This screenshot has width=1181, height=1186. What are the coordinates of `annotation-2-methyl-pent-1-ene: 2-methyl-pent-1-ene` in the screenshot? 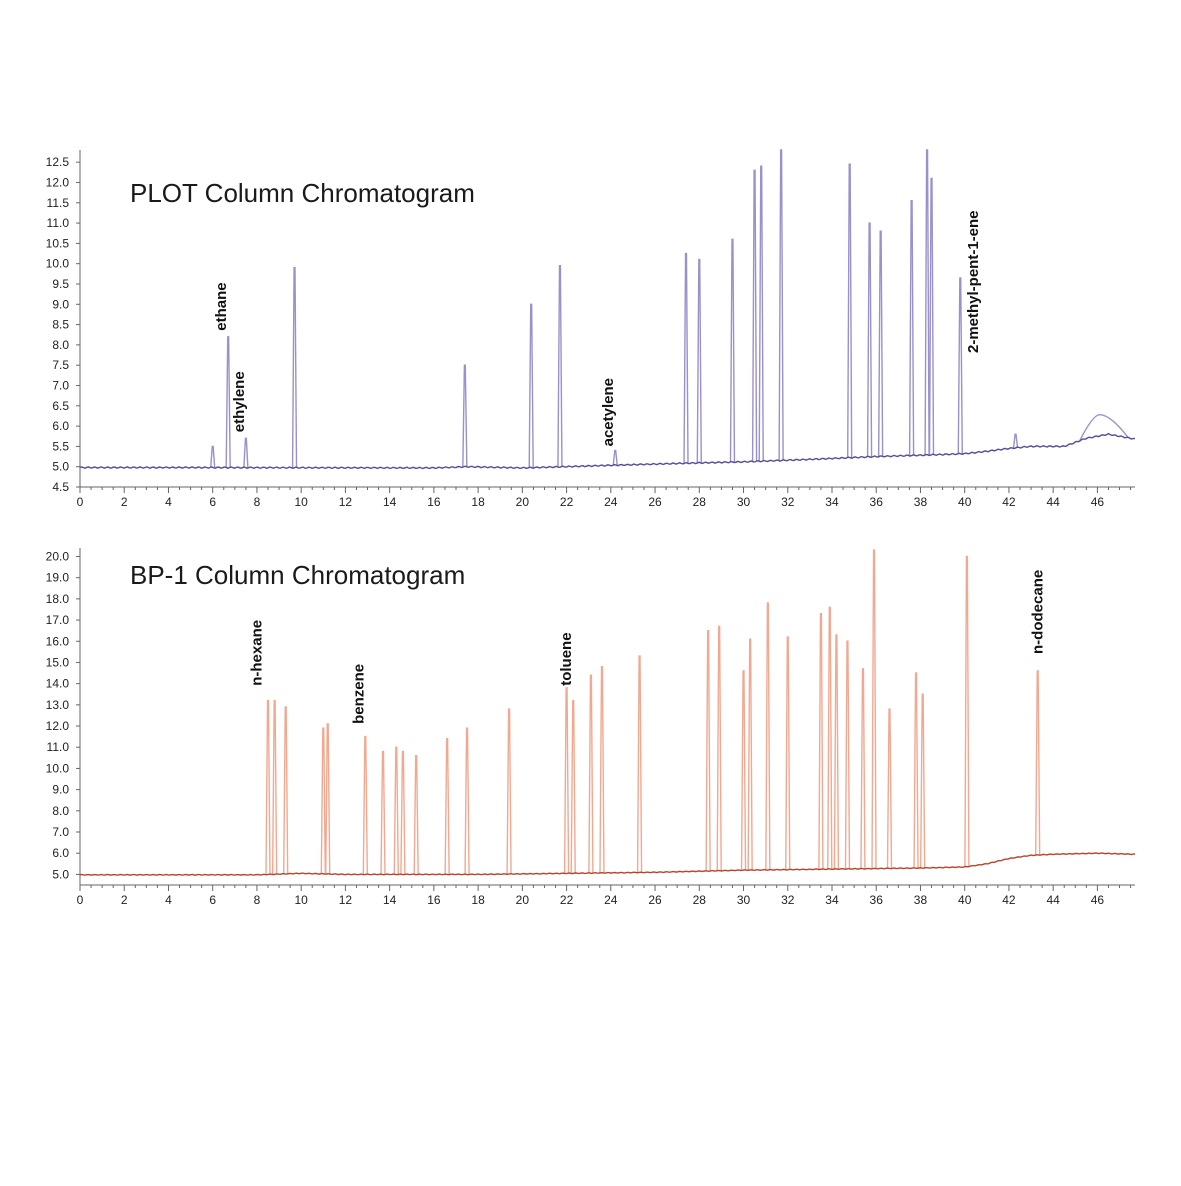 It's located at (973, 281).